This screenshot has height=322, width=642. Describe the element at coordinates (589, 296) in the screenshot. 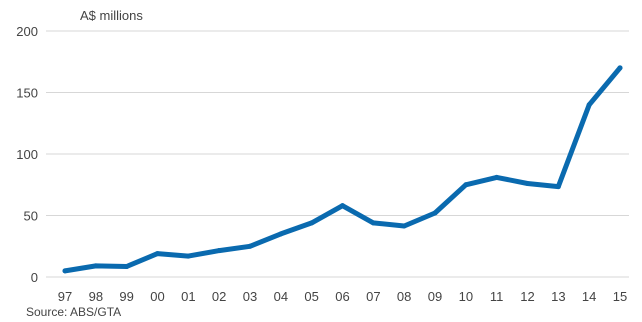

I see `x-tick-label: 14` at that location.